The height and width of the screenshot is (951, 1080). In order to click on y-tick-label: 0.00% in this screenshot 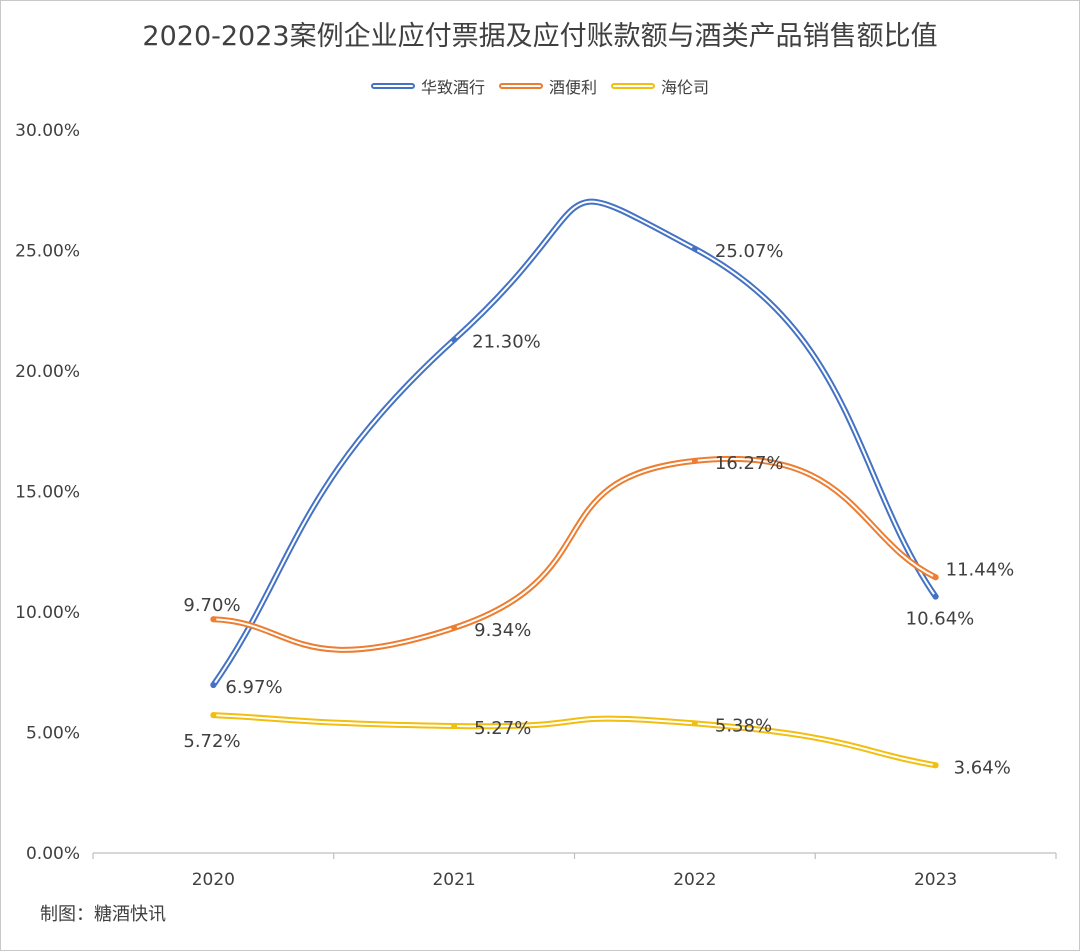, I will do `click(53, 854)`.